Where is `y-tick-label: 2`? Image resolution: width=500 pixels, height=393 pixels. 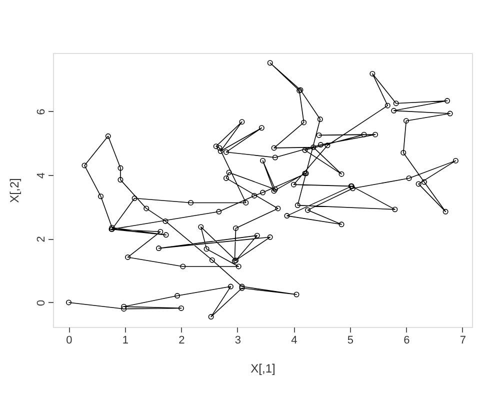
y-tick-label: 2 is located at coordinates (42, 239).